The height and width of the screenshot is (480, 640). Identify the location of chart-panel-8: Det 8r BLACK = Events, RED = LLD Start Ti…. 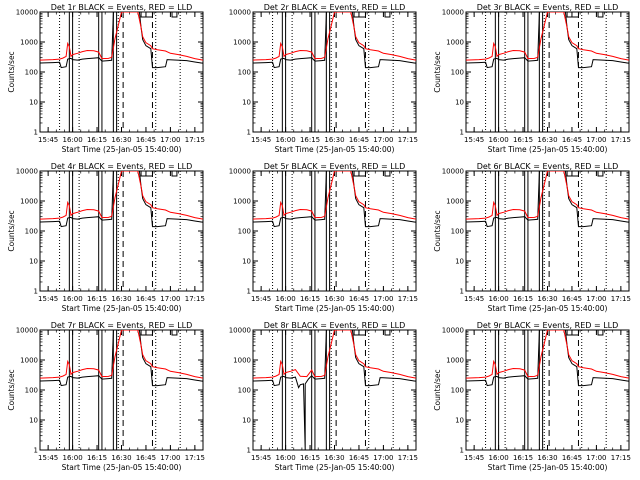
(323, 396).